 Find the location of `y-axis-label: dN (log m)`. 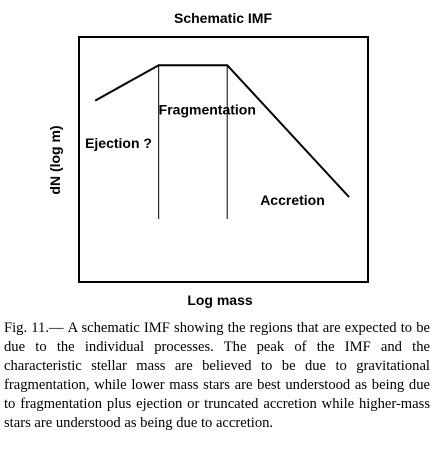

y-axis-label: dN (log m) is located at coordinates (55, 159).